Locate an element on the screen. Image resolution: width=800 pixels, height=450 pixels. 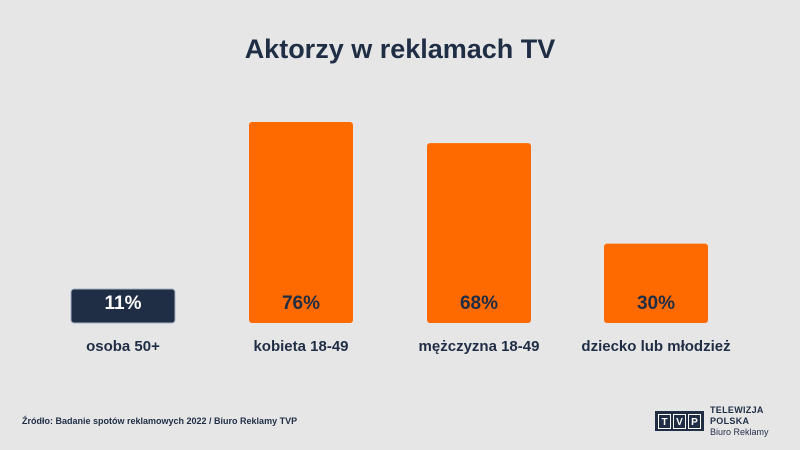
category-label: dziecko lub młodzież is located at coordinates (655, 346).